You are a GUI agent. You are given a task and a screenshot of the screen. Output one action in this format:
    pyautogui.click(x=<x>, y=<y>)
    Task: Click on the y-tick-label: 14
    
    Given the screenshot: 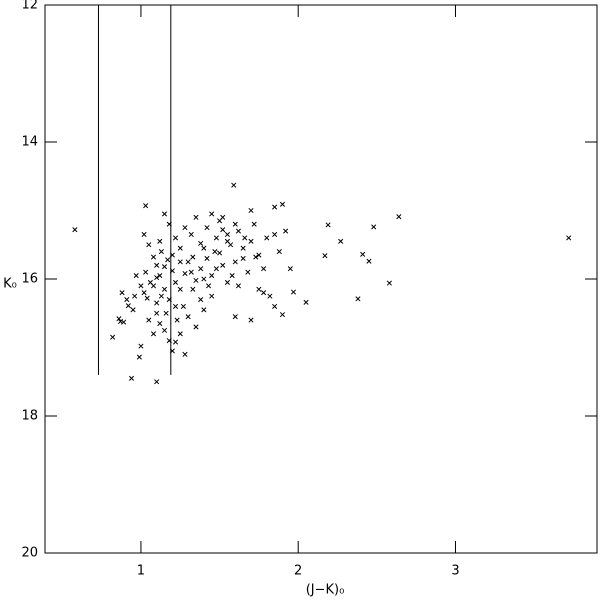 What is the action you would take?
    pyautogui.click(x=29, y=142)
    